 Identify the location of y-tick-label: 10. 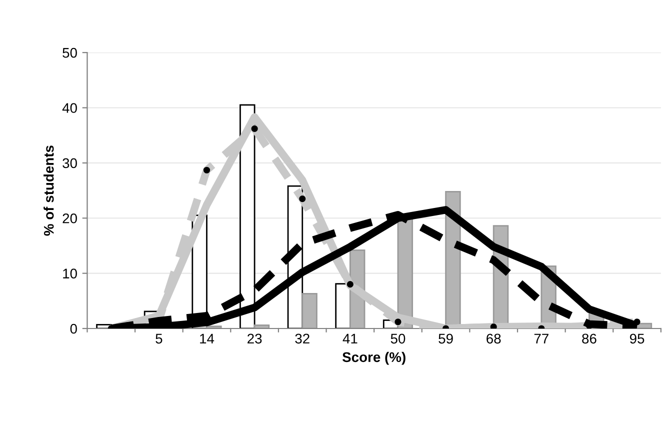
(70, 273).